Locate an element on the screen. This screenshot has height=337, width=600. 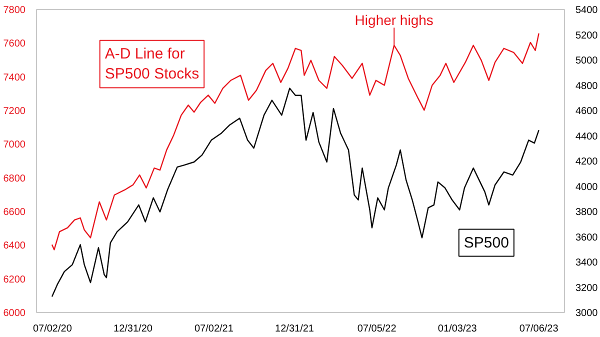
x-tick-label: 12/31/20 is located at coordinates (133, 329).